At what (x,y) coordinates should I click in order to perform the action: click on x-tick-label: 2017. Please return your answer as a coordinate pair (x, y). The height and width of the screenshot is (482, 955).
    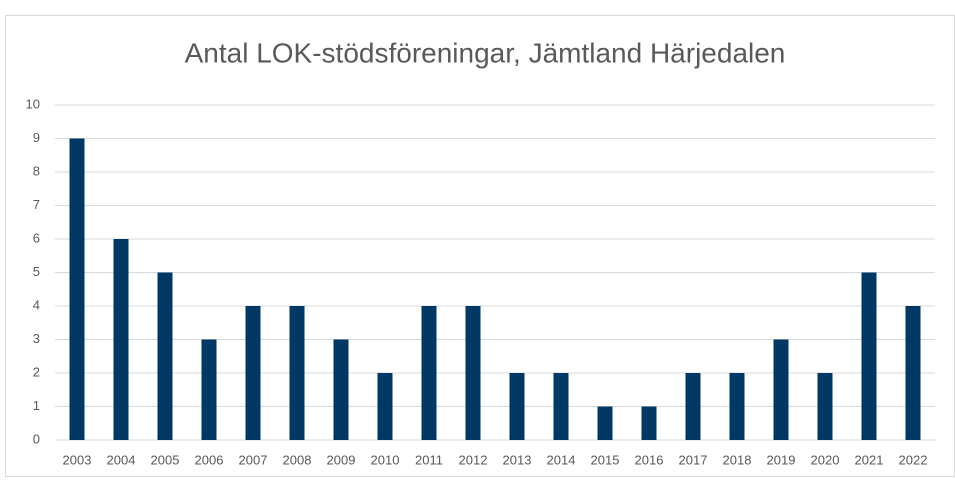
    Looking at the image, I should click on (693, 459).